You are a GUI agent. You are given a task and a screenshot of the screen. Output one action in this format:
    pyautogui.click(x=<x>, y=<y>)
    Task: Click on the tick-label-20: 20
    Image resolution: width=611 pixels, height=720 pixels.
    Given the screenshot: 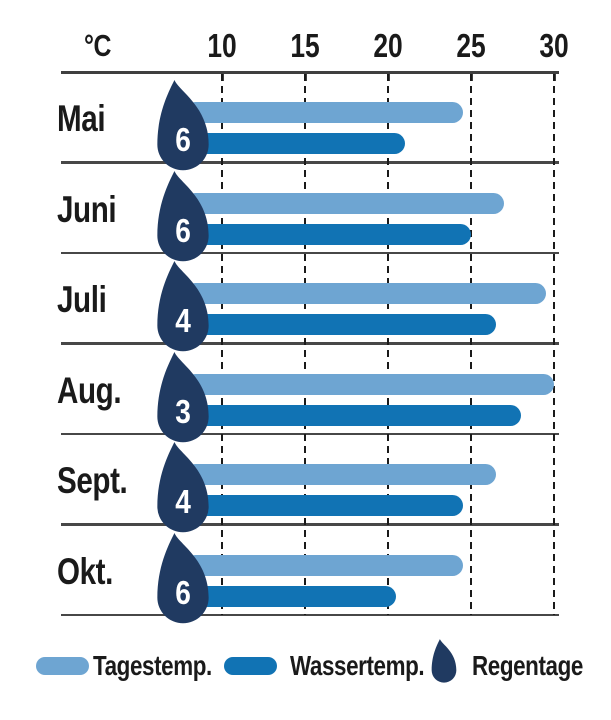 What is the action you would take?
    pyautogui.click(x=388, y=45)
    